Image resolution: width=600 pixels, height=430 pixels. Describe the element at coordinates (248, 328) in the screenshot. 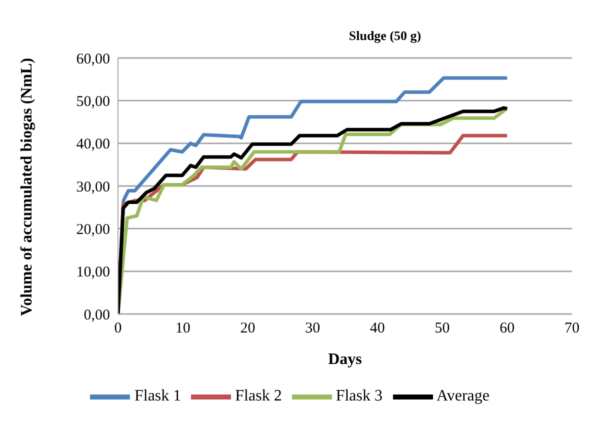

I see `x-tick-label: 20` at that location.